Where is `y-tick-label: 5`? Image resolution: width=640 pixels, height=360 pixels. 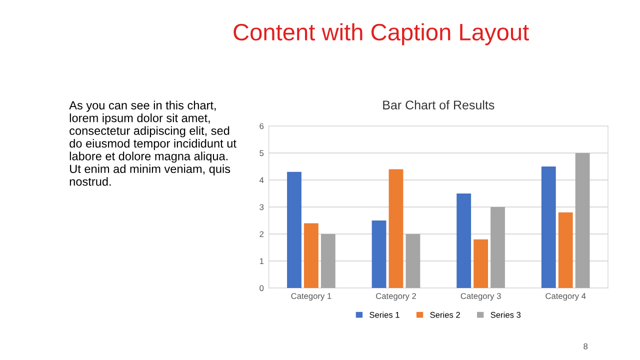
y-tick-label: 5 is located at coordinates (262, 153).